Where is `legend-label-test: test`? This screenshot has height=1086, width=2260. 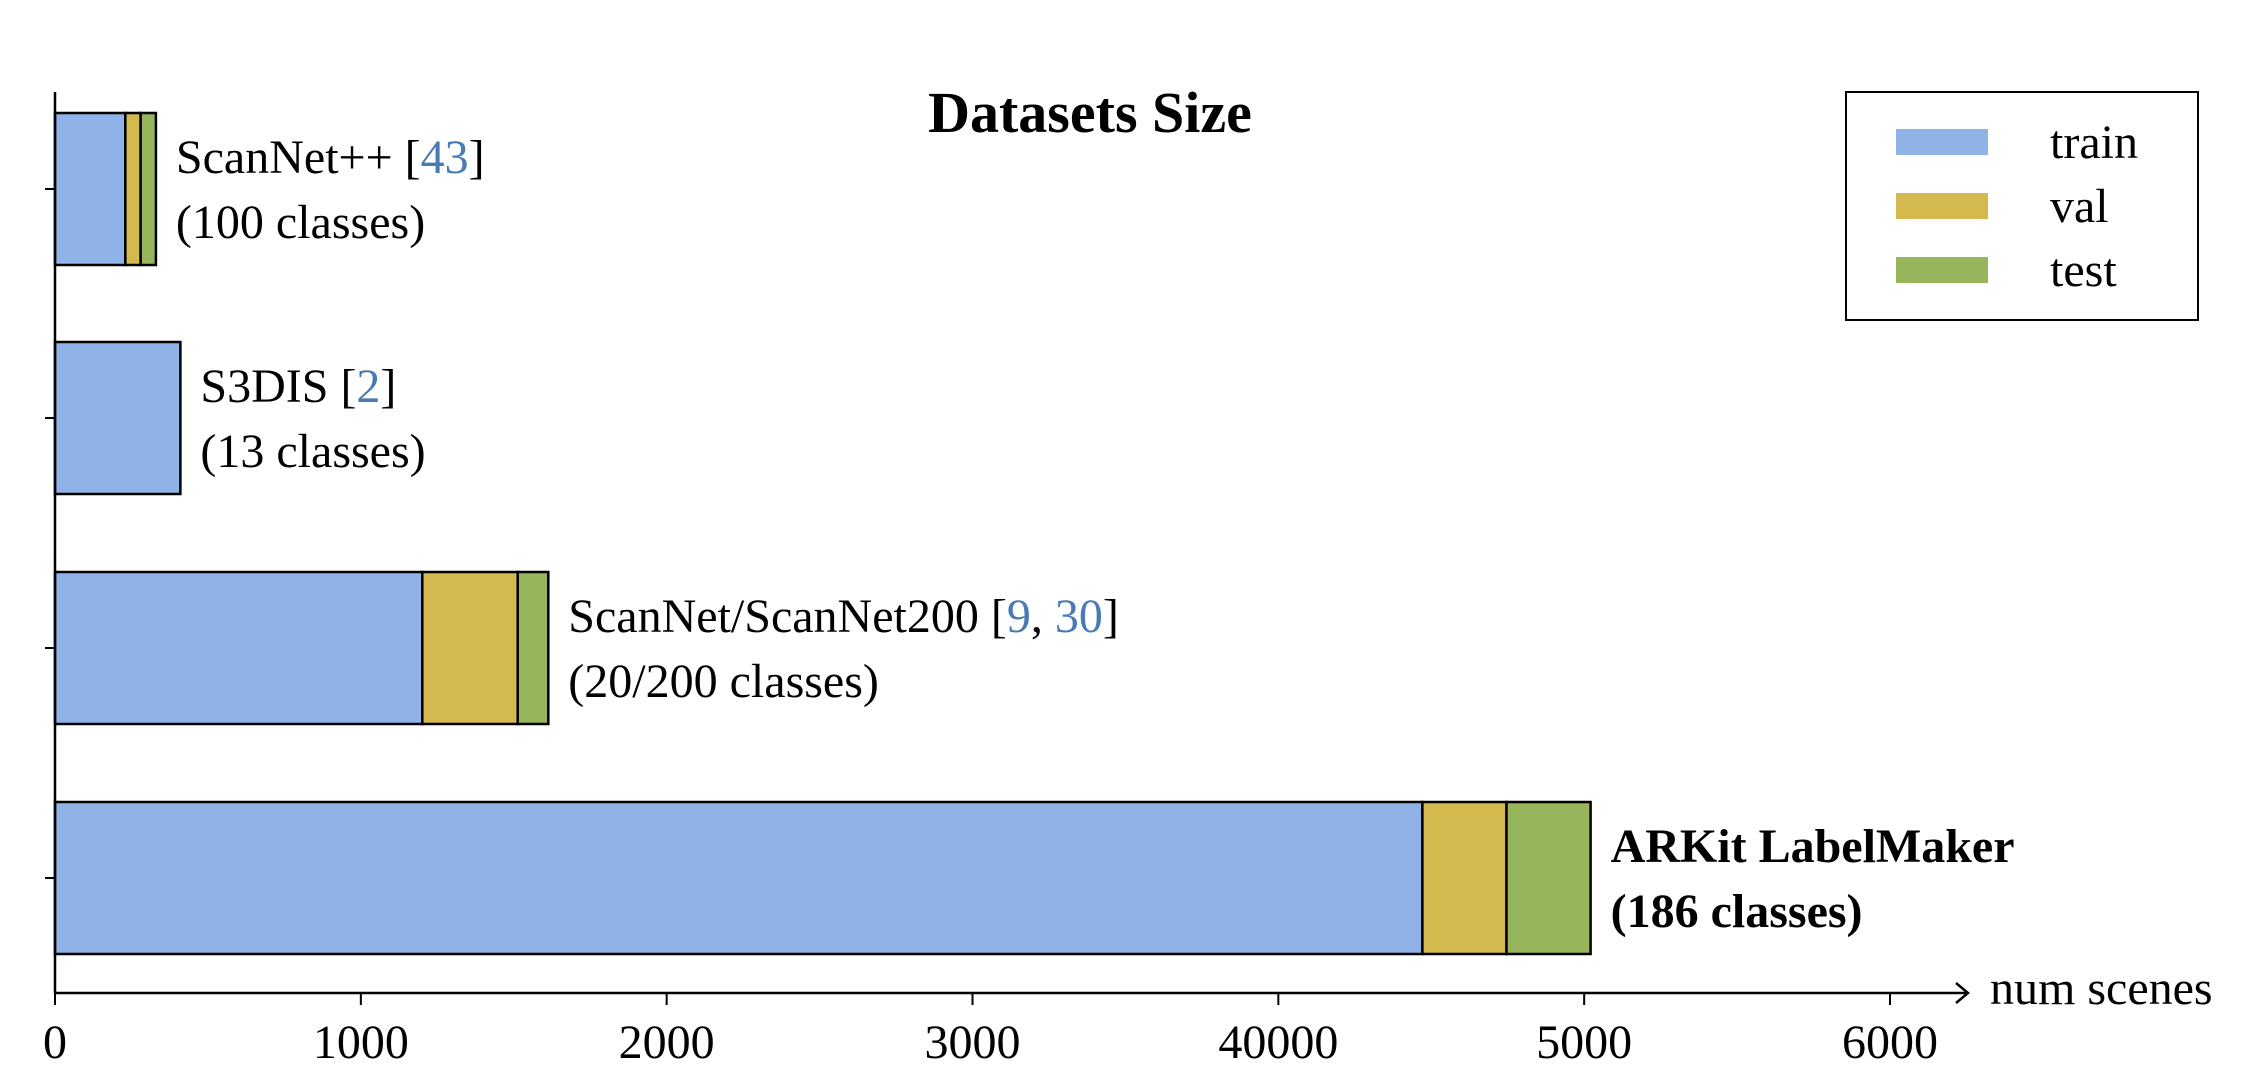 legend-label-test: test is located at coordinates (2083, 270).